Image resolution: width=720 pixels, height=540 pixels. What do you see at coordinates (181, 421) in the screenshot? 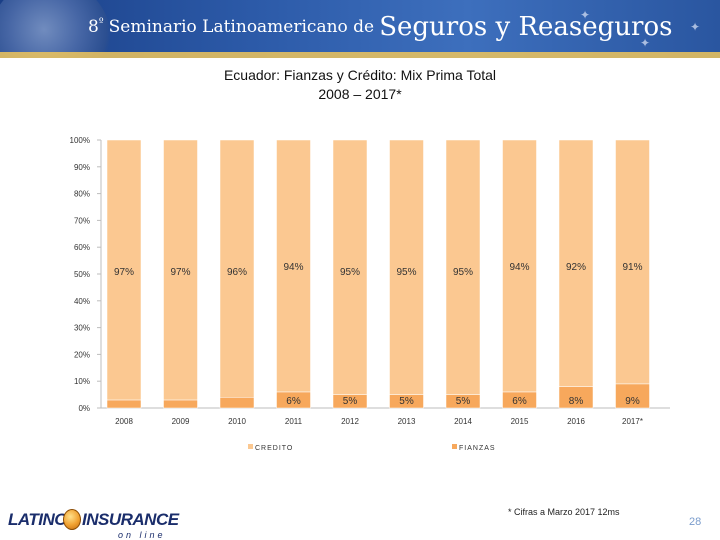
I see `x-tick-label: 2009` at bounding box center [181, 421].